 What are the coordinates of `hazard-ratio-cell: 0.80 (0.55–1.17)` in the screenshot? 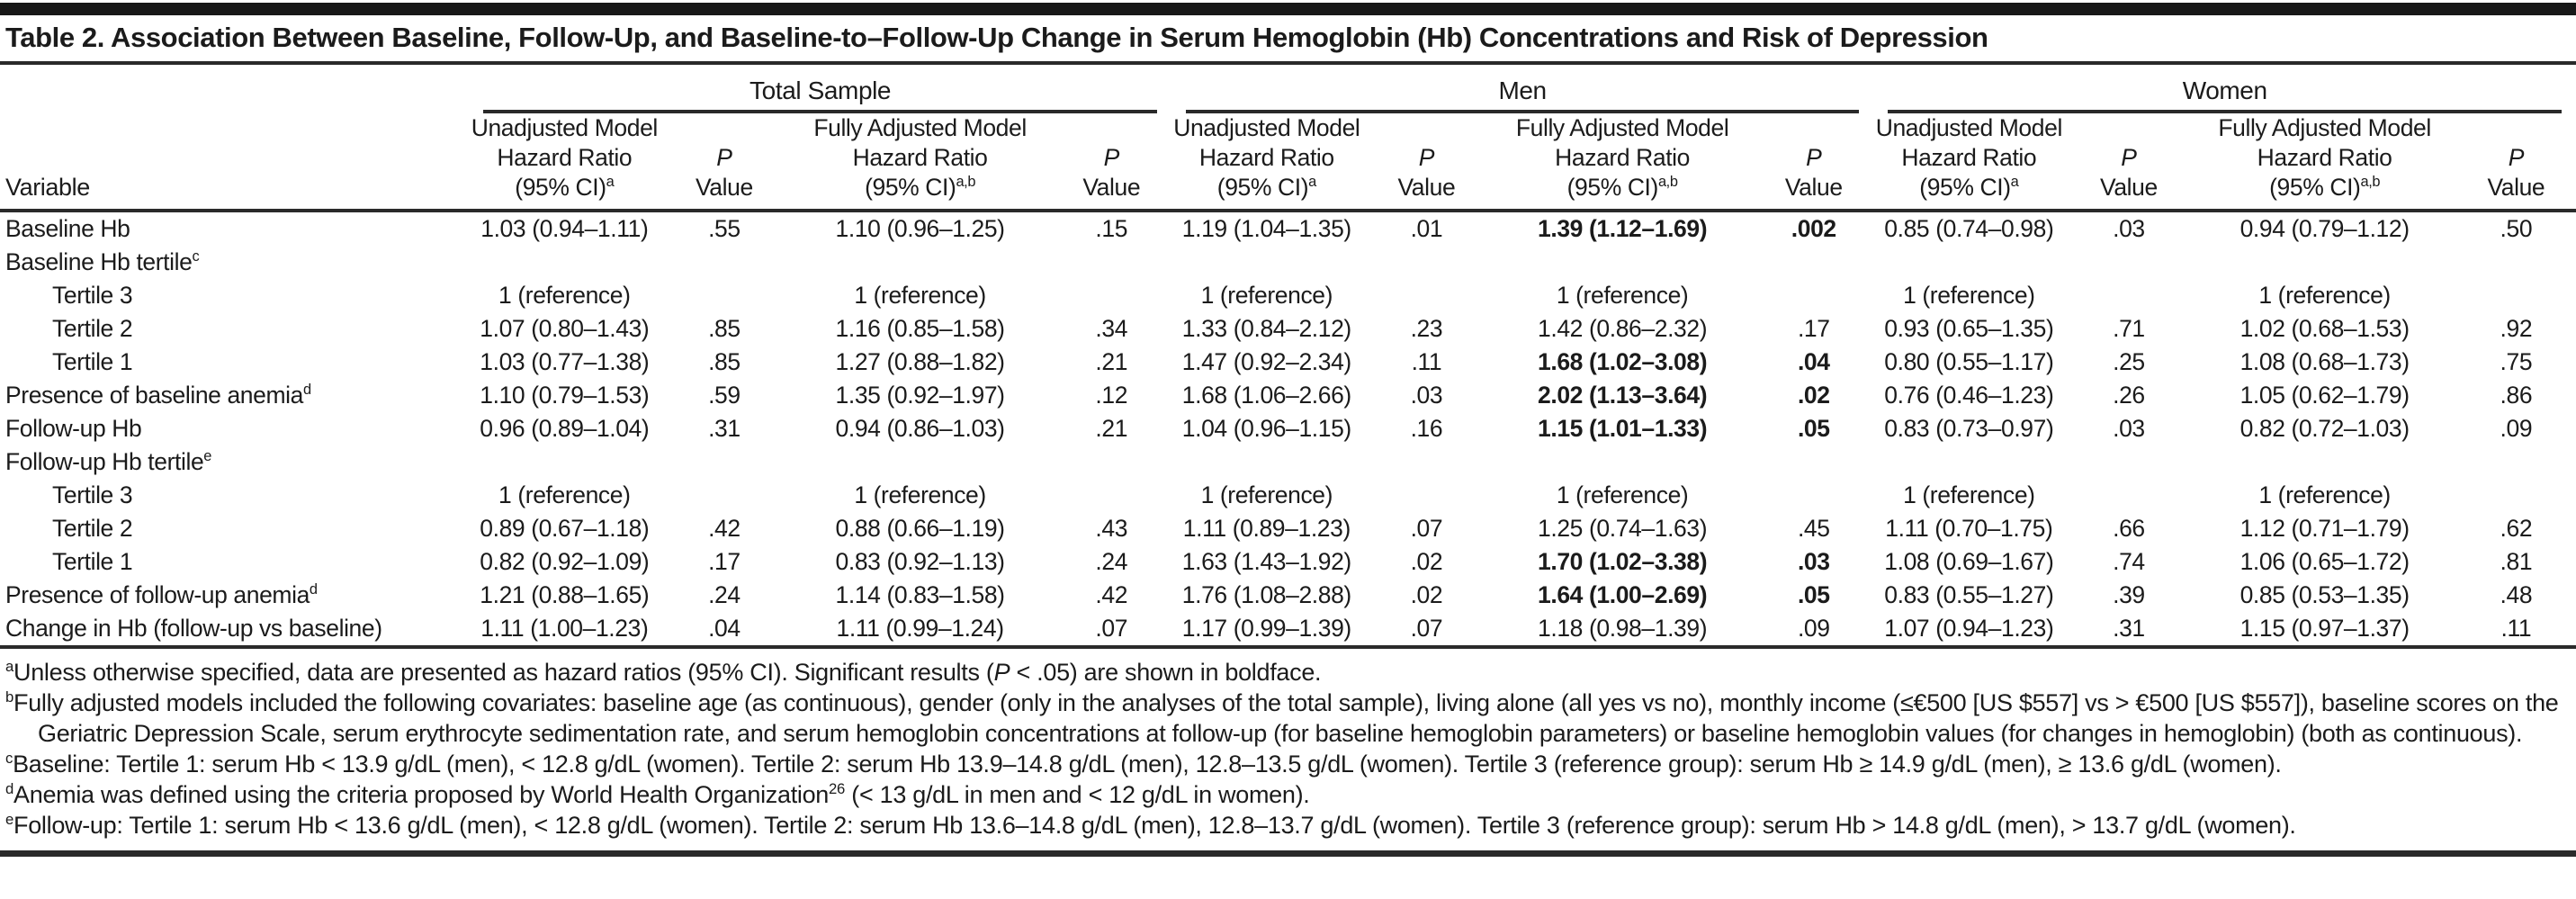 It's located at (1969, 361).